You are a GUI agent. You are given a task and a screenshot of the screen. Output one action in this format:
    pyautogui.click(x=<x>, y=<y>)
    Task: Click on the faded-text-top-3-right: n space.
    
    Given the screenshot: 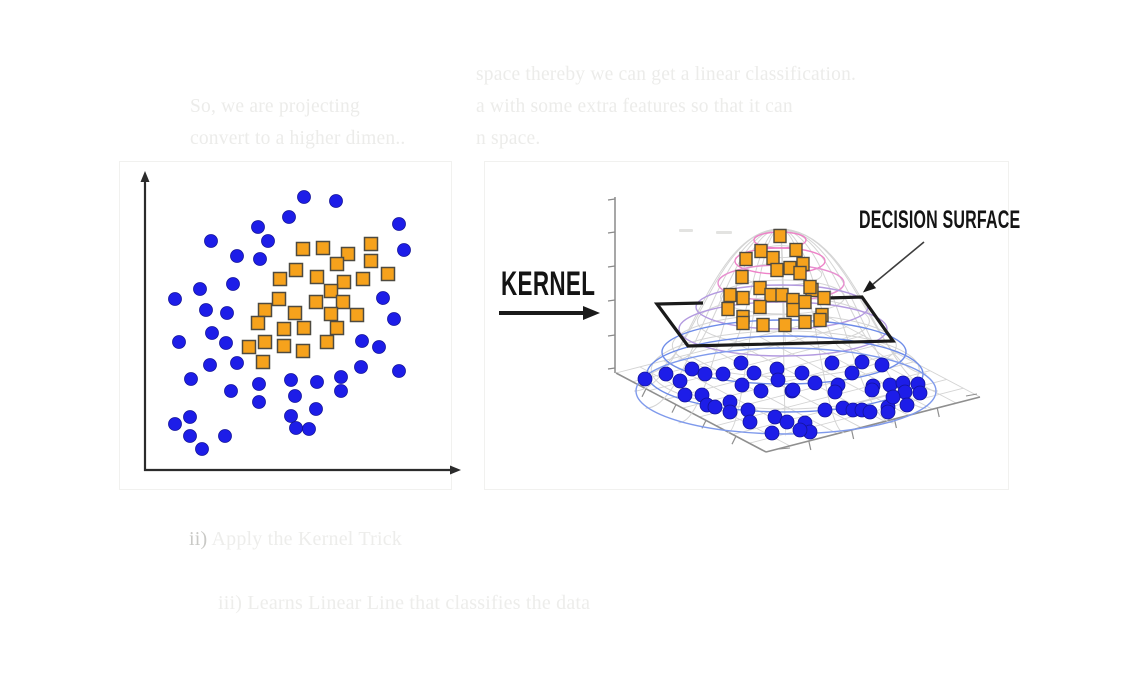 What is the action you would take?
    pyautogui.click(x=508, y=138)
    